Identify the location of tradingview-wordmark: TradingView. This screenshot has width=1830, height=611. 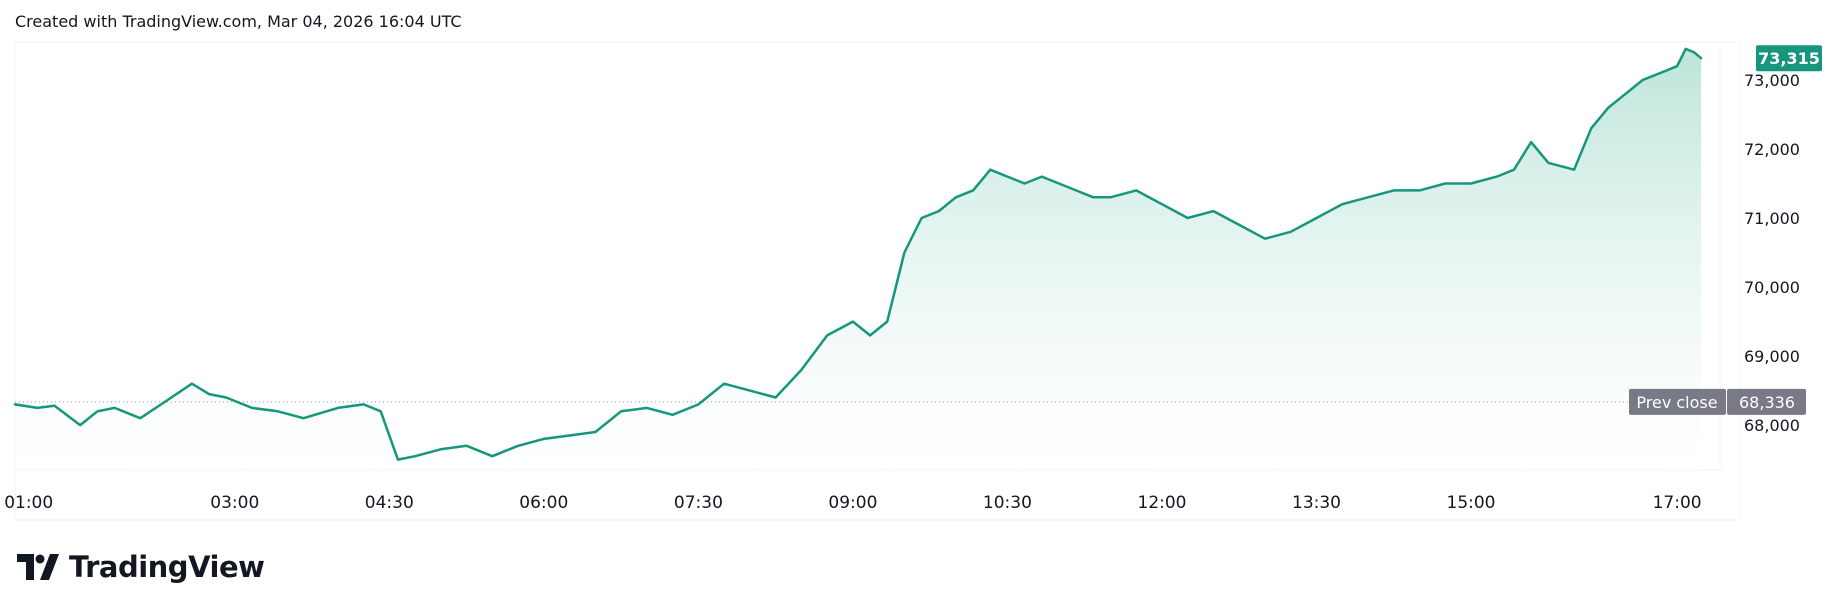
(167, 567).